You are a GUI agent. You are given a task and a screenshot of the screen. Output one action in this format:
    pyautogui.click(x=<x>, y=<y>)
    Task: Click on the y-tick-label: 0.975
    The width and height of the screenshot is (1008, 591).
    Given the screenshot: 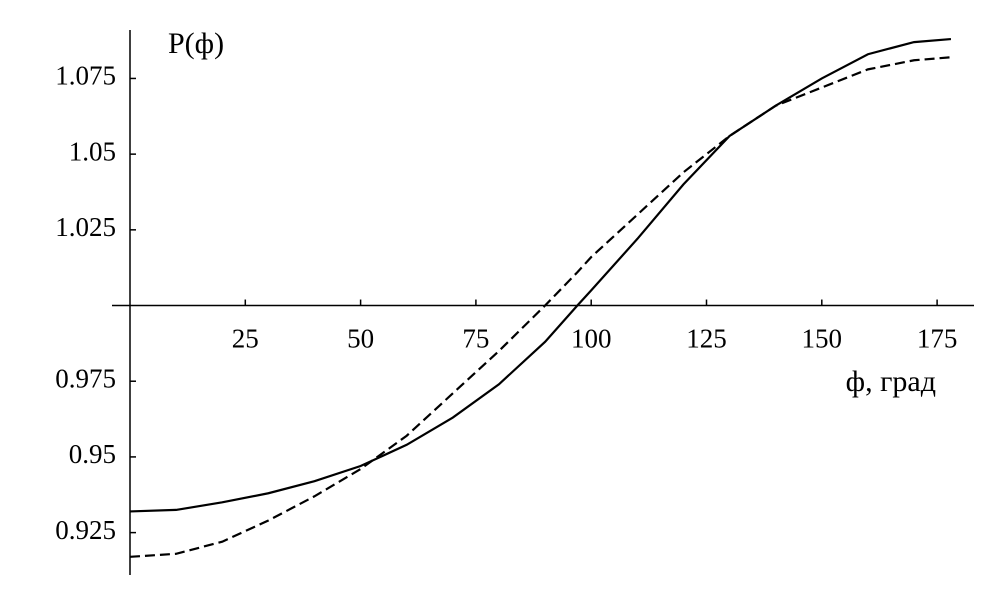 What is the action you would take?
    pyautogui.click(x=85, y=378)
    